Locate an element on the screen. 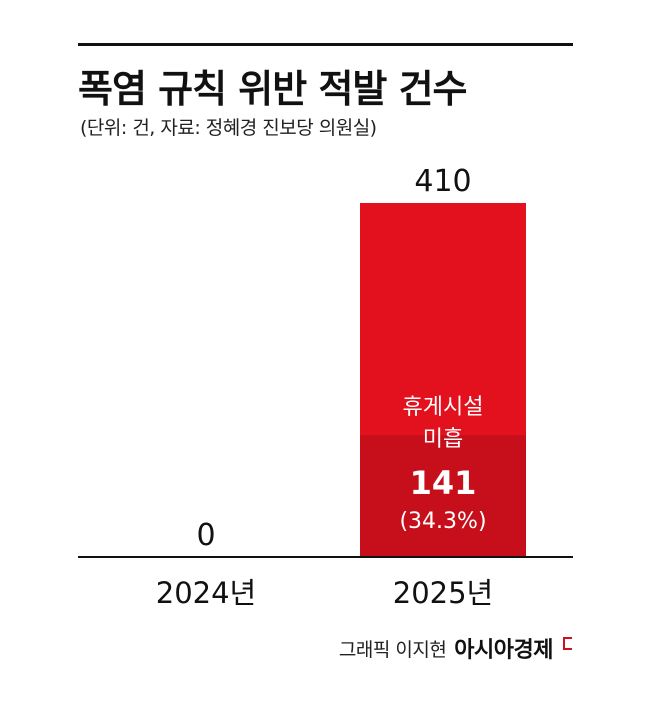  segment-share-label: (34.3%) is located at coordinates (442, 521).